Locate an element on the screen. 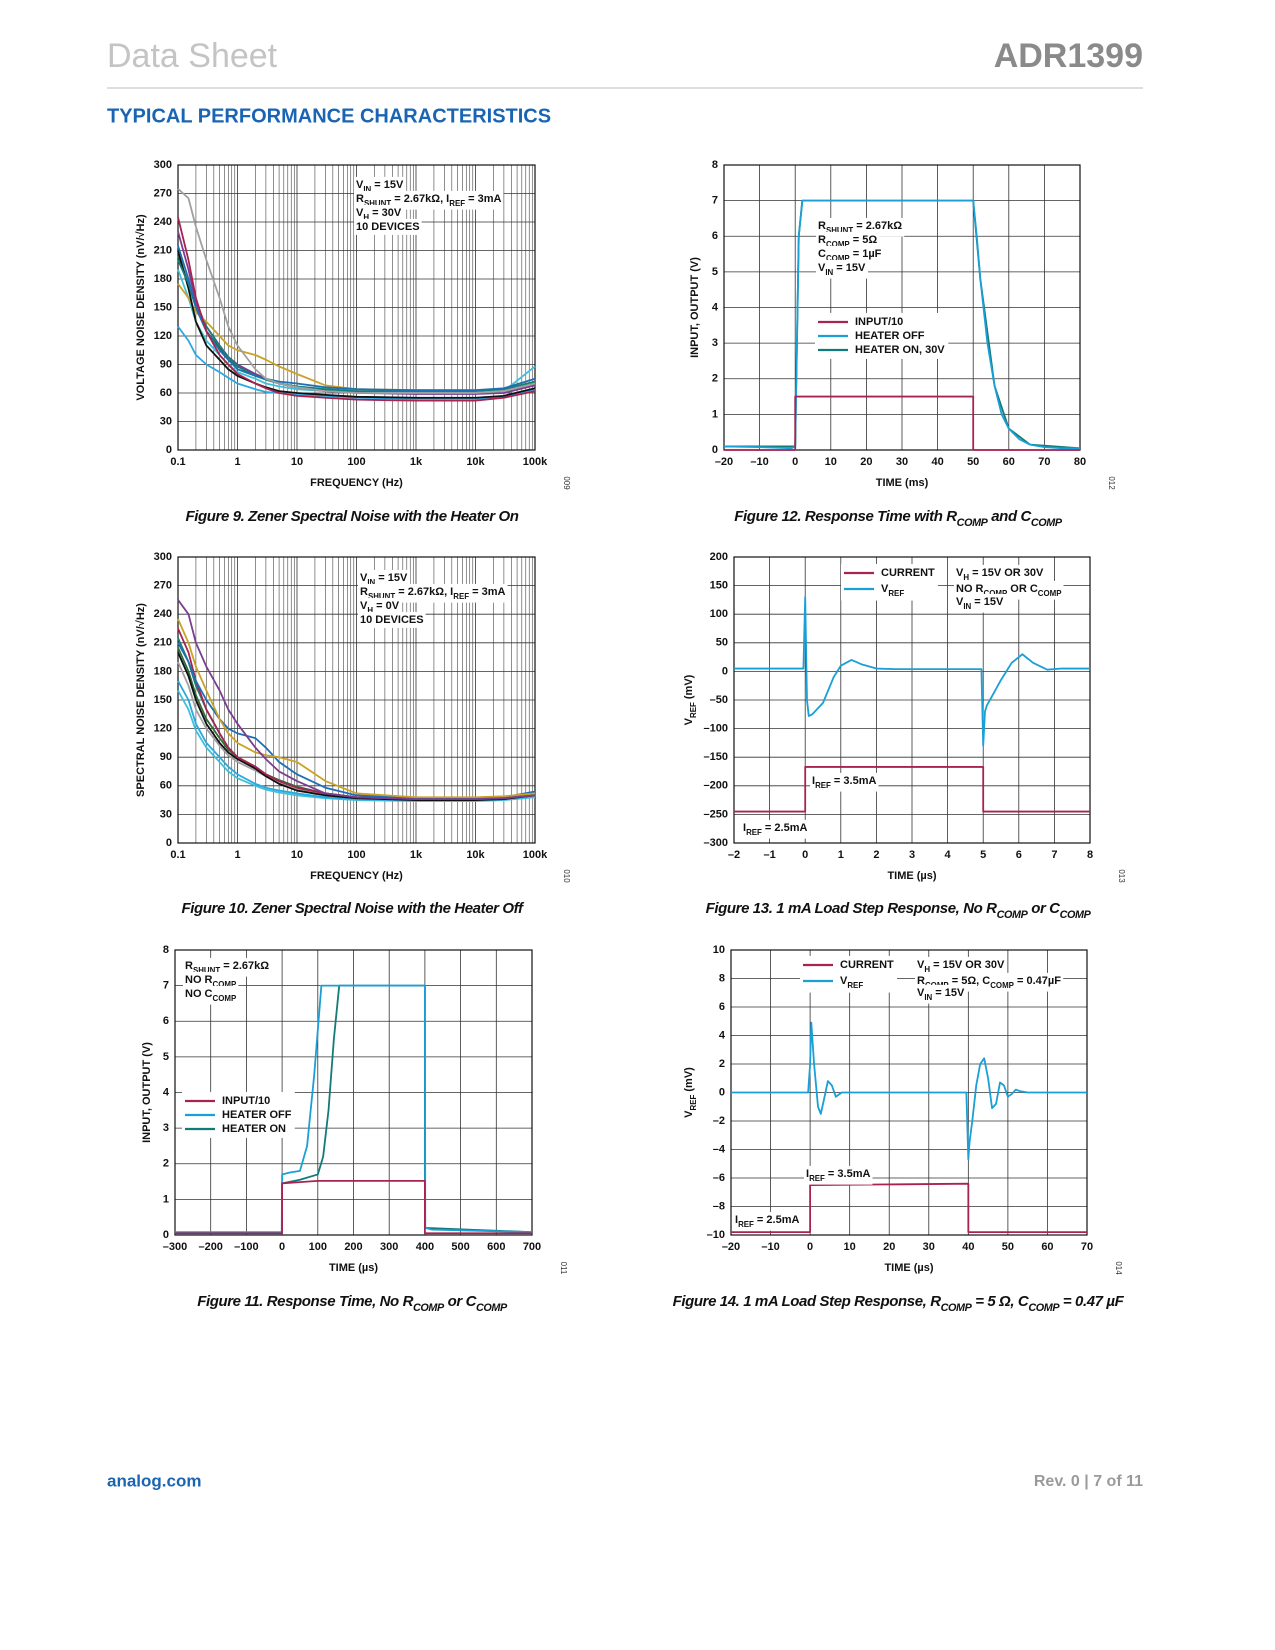 The image size is (1275, 1650). figure-caption-run: Figure 12. Response Time with R is located at coordinates (845, 516).